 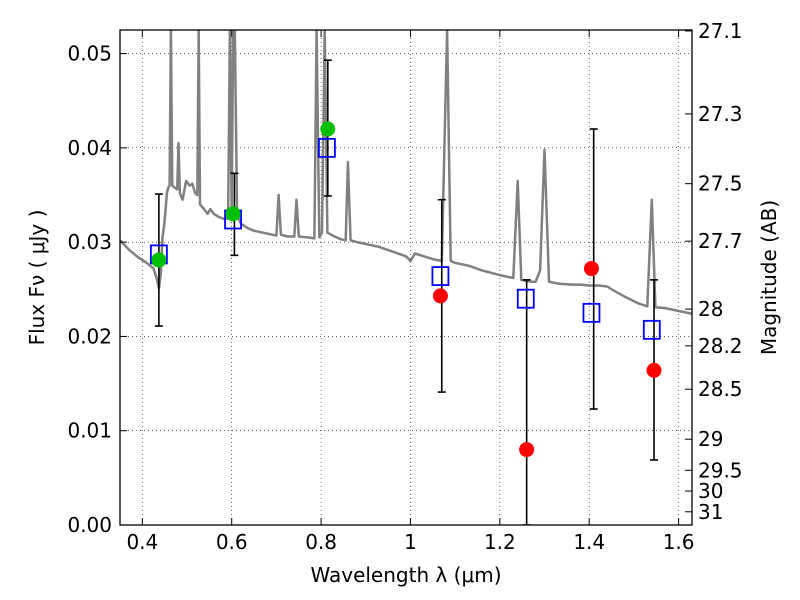 What do you see at coordinates (720, 346) in the screenshot?
I see `mag-tick-label: 28.2` at bounding box center [720, 346].